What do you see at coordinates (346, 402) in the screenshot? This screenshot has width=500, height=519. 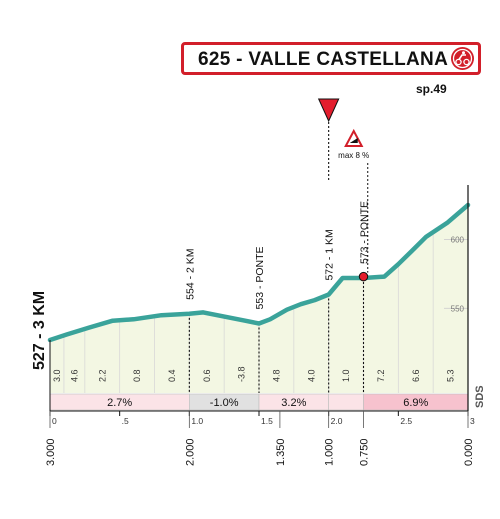 I see `gradient-band` at bounding box center [346, 402].